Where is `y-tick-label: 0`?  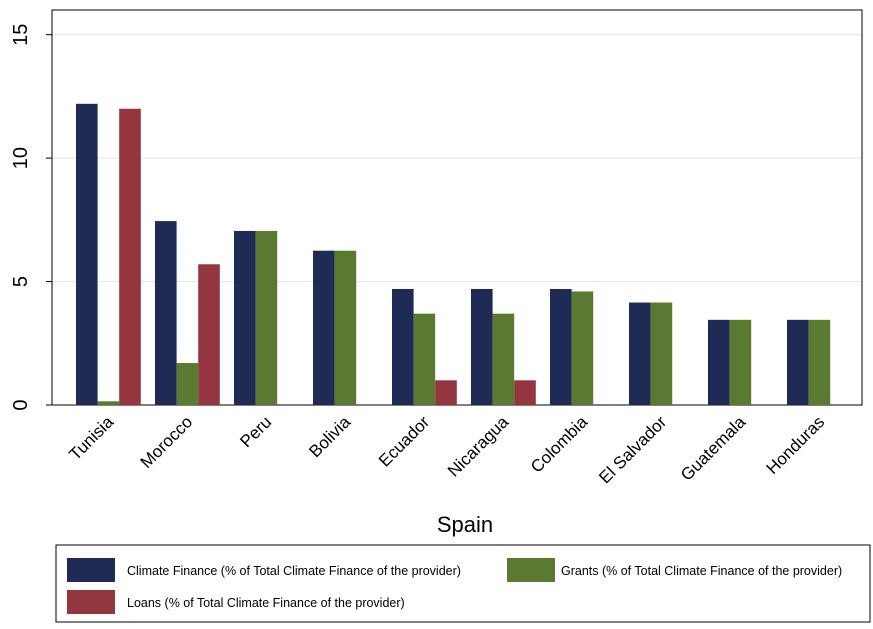 y-tick-label: 0 is located at coordinates (21, 404).